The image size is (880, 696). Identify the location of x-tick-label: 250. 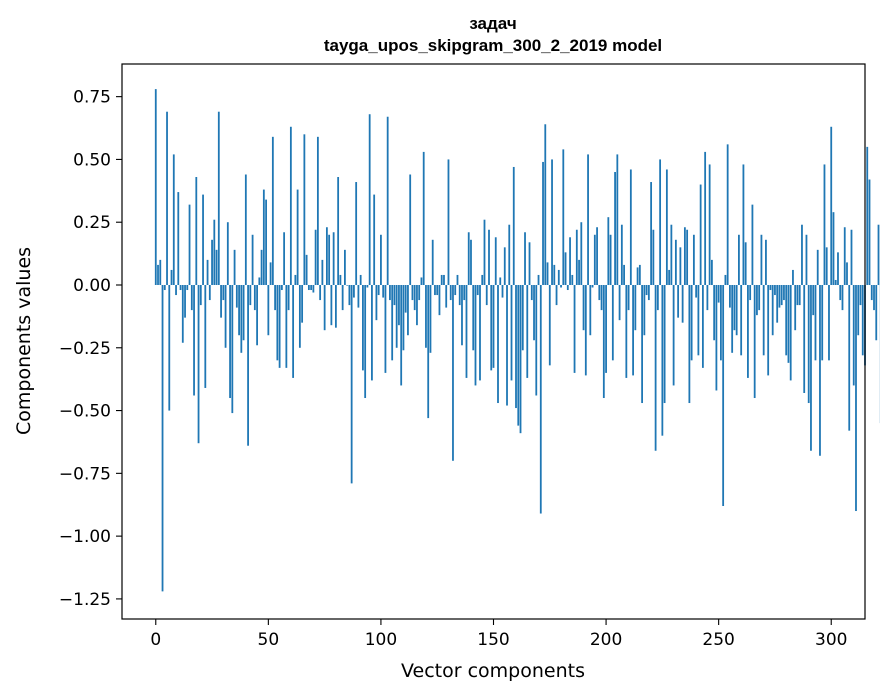
(718, 640).